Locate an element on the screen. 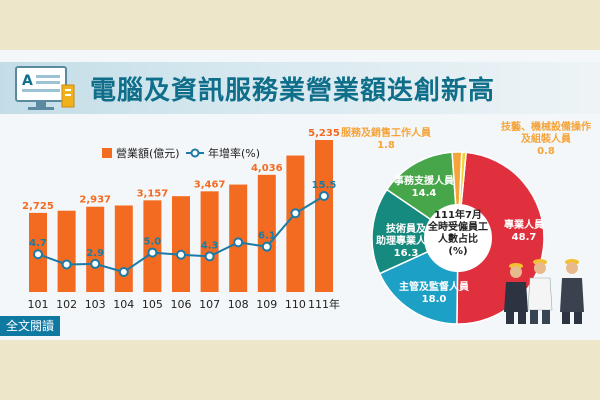 Image resolution: width=600 pixels, height=400 pixels. pie-center-line: 人數占比 is located at coordinates (458, 238).